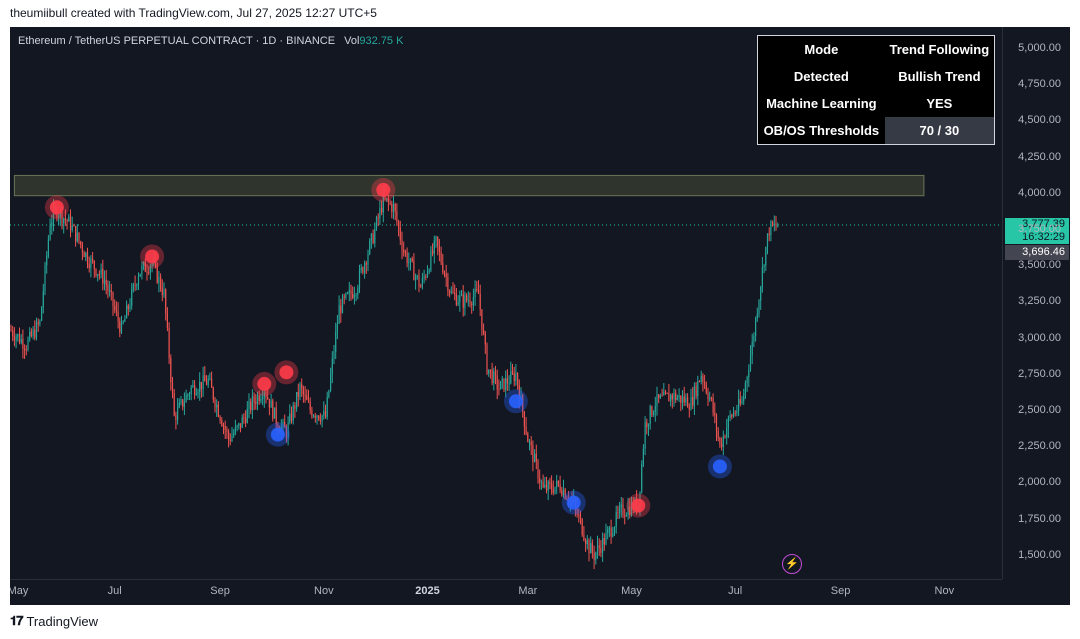 This screenshot has width=1080, height=639. Describe the element at coordinates (1039, 156) in the screenshot. I see `y-tick-label: 4,250.00` at that location.